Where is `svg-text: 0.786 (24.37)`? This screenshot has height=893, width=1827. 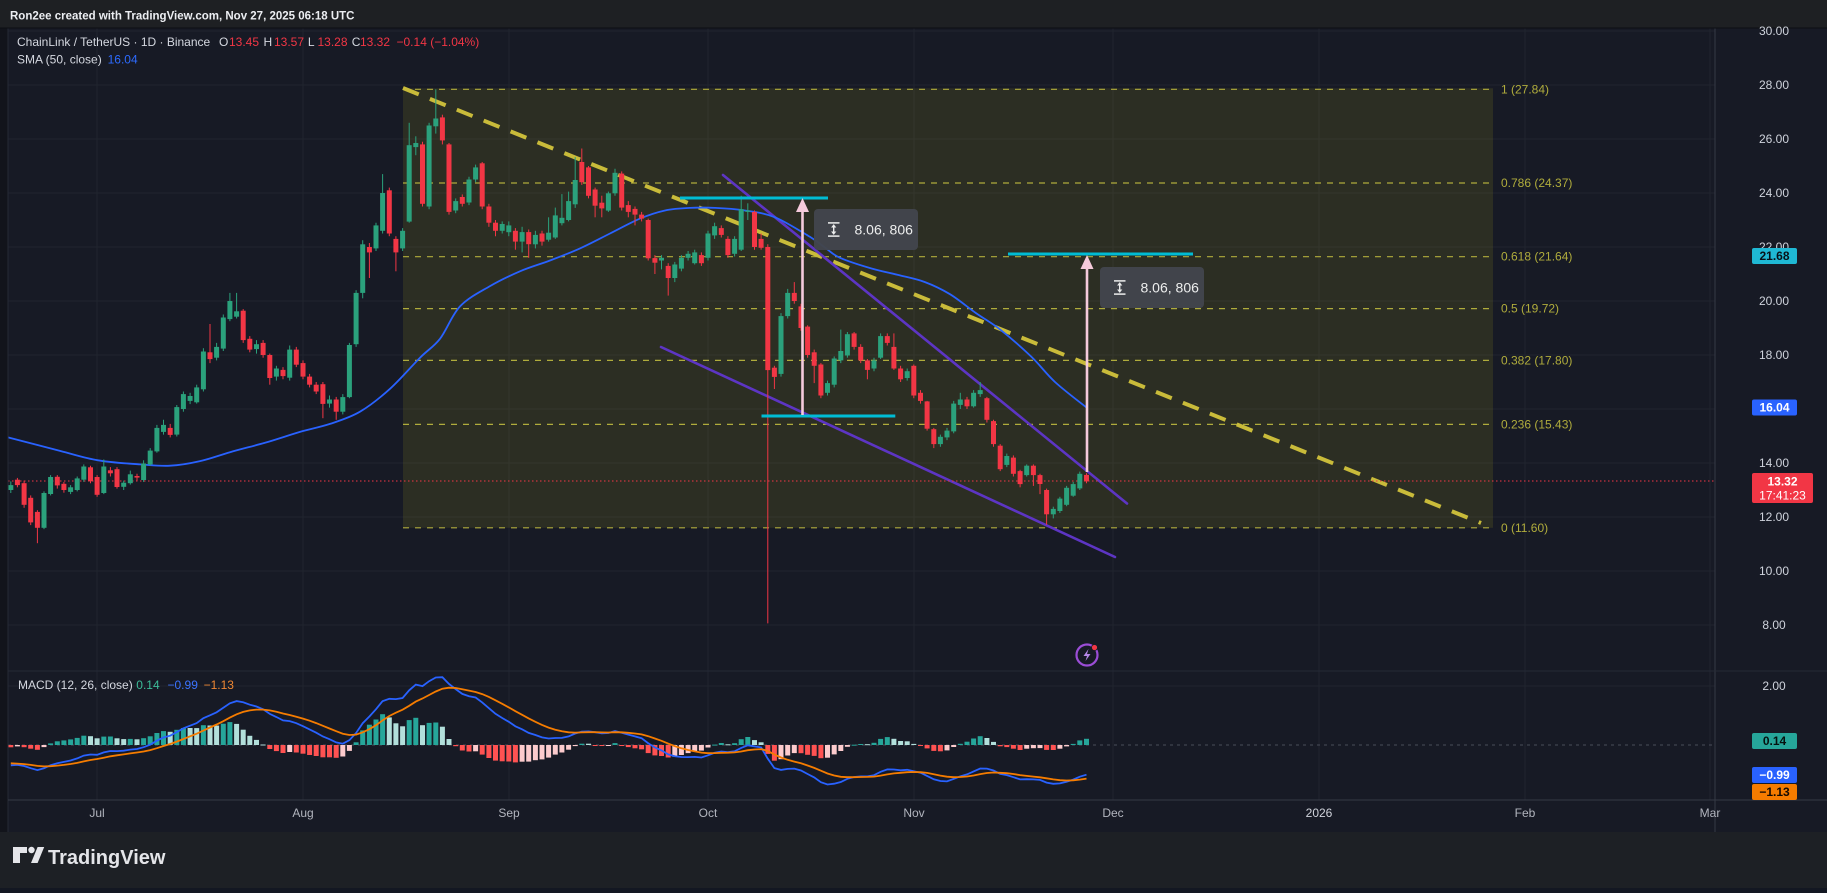 svg-text: 0.786 (24.37) is located at coordinates (1536, 183).